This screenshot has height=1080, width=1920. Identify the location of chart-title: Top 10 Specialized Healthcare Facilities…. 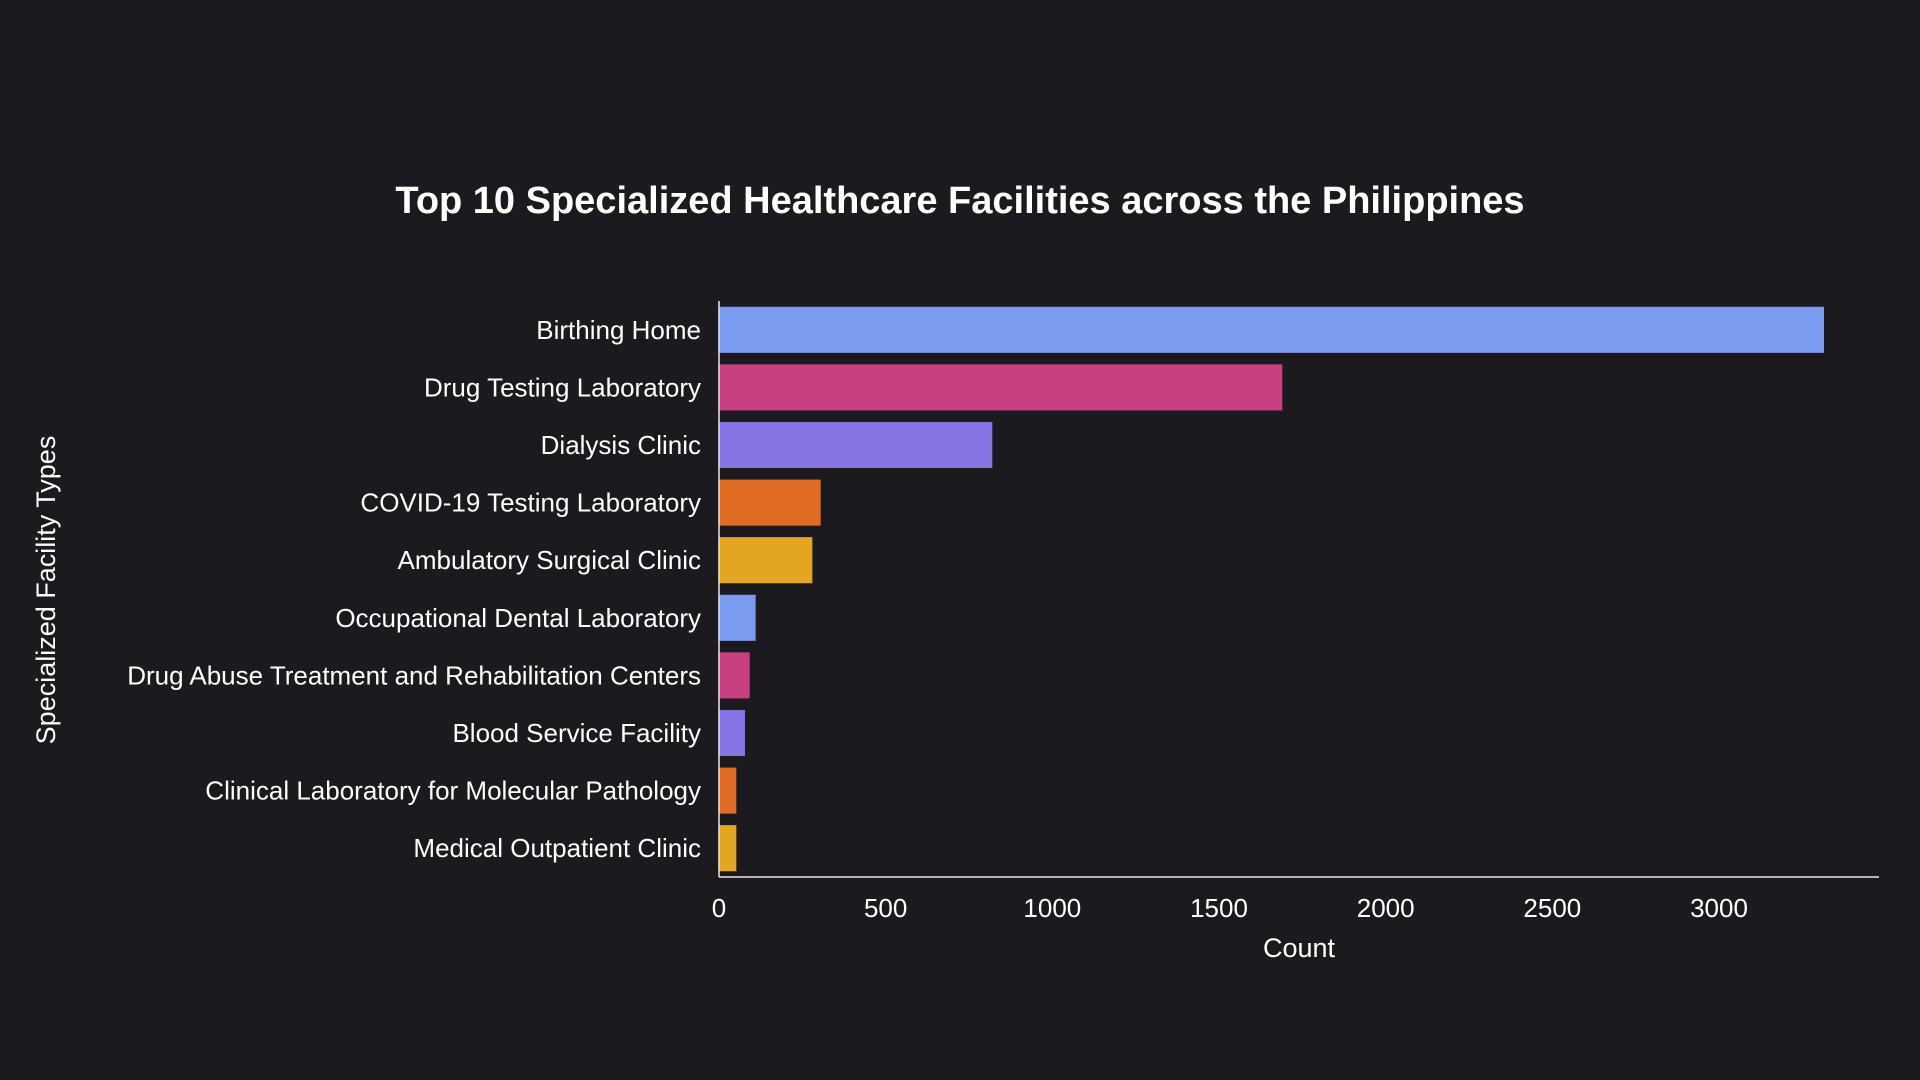
(959, 201).